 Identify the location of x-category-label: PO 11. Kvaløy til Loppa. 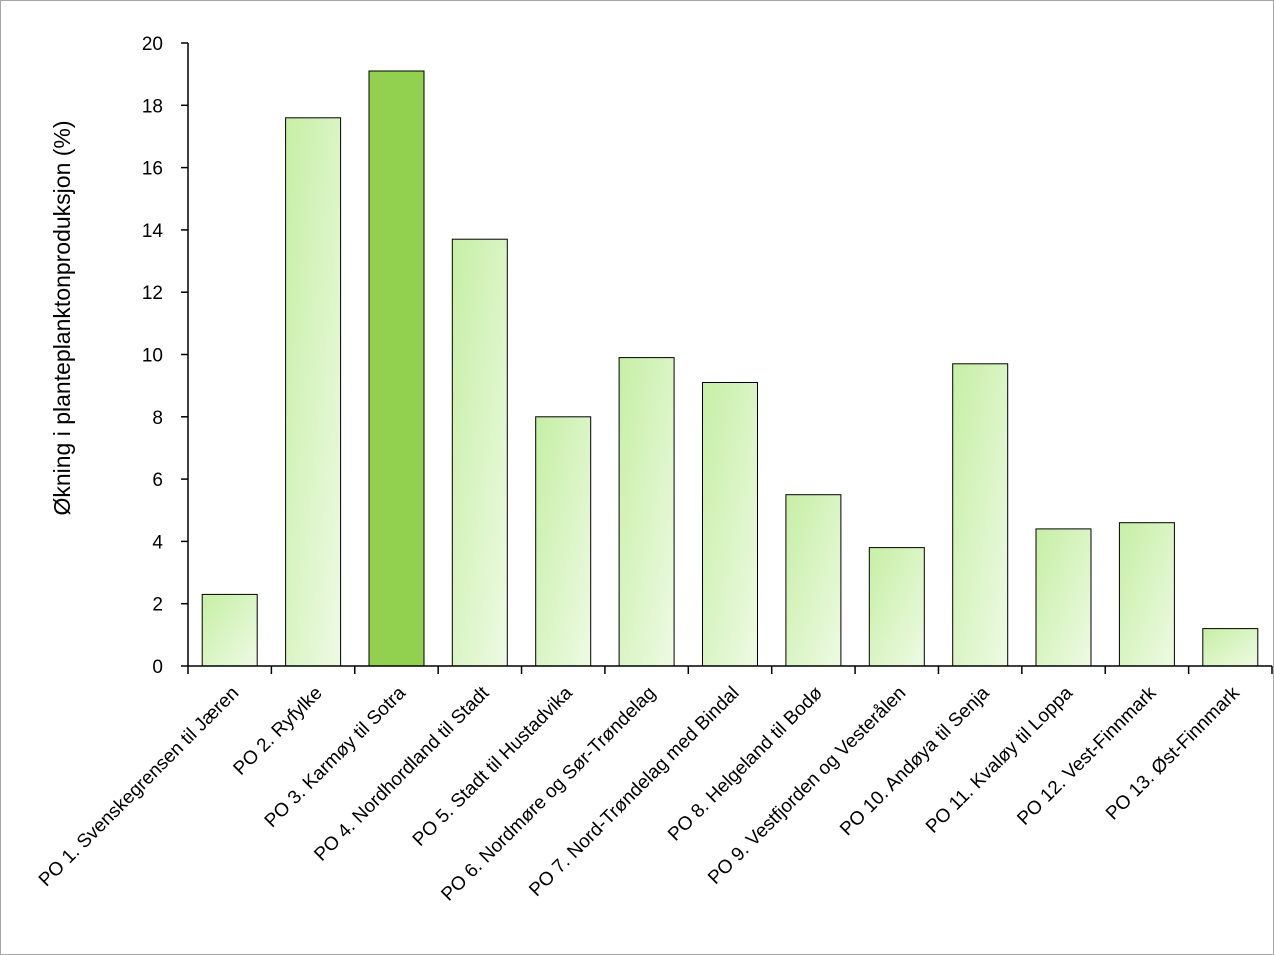
(999, 759).